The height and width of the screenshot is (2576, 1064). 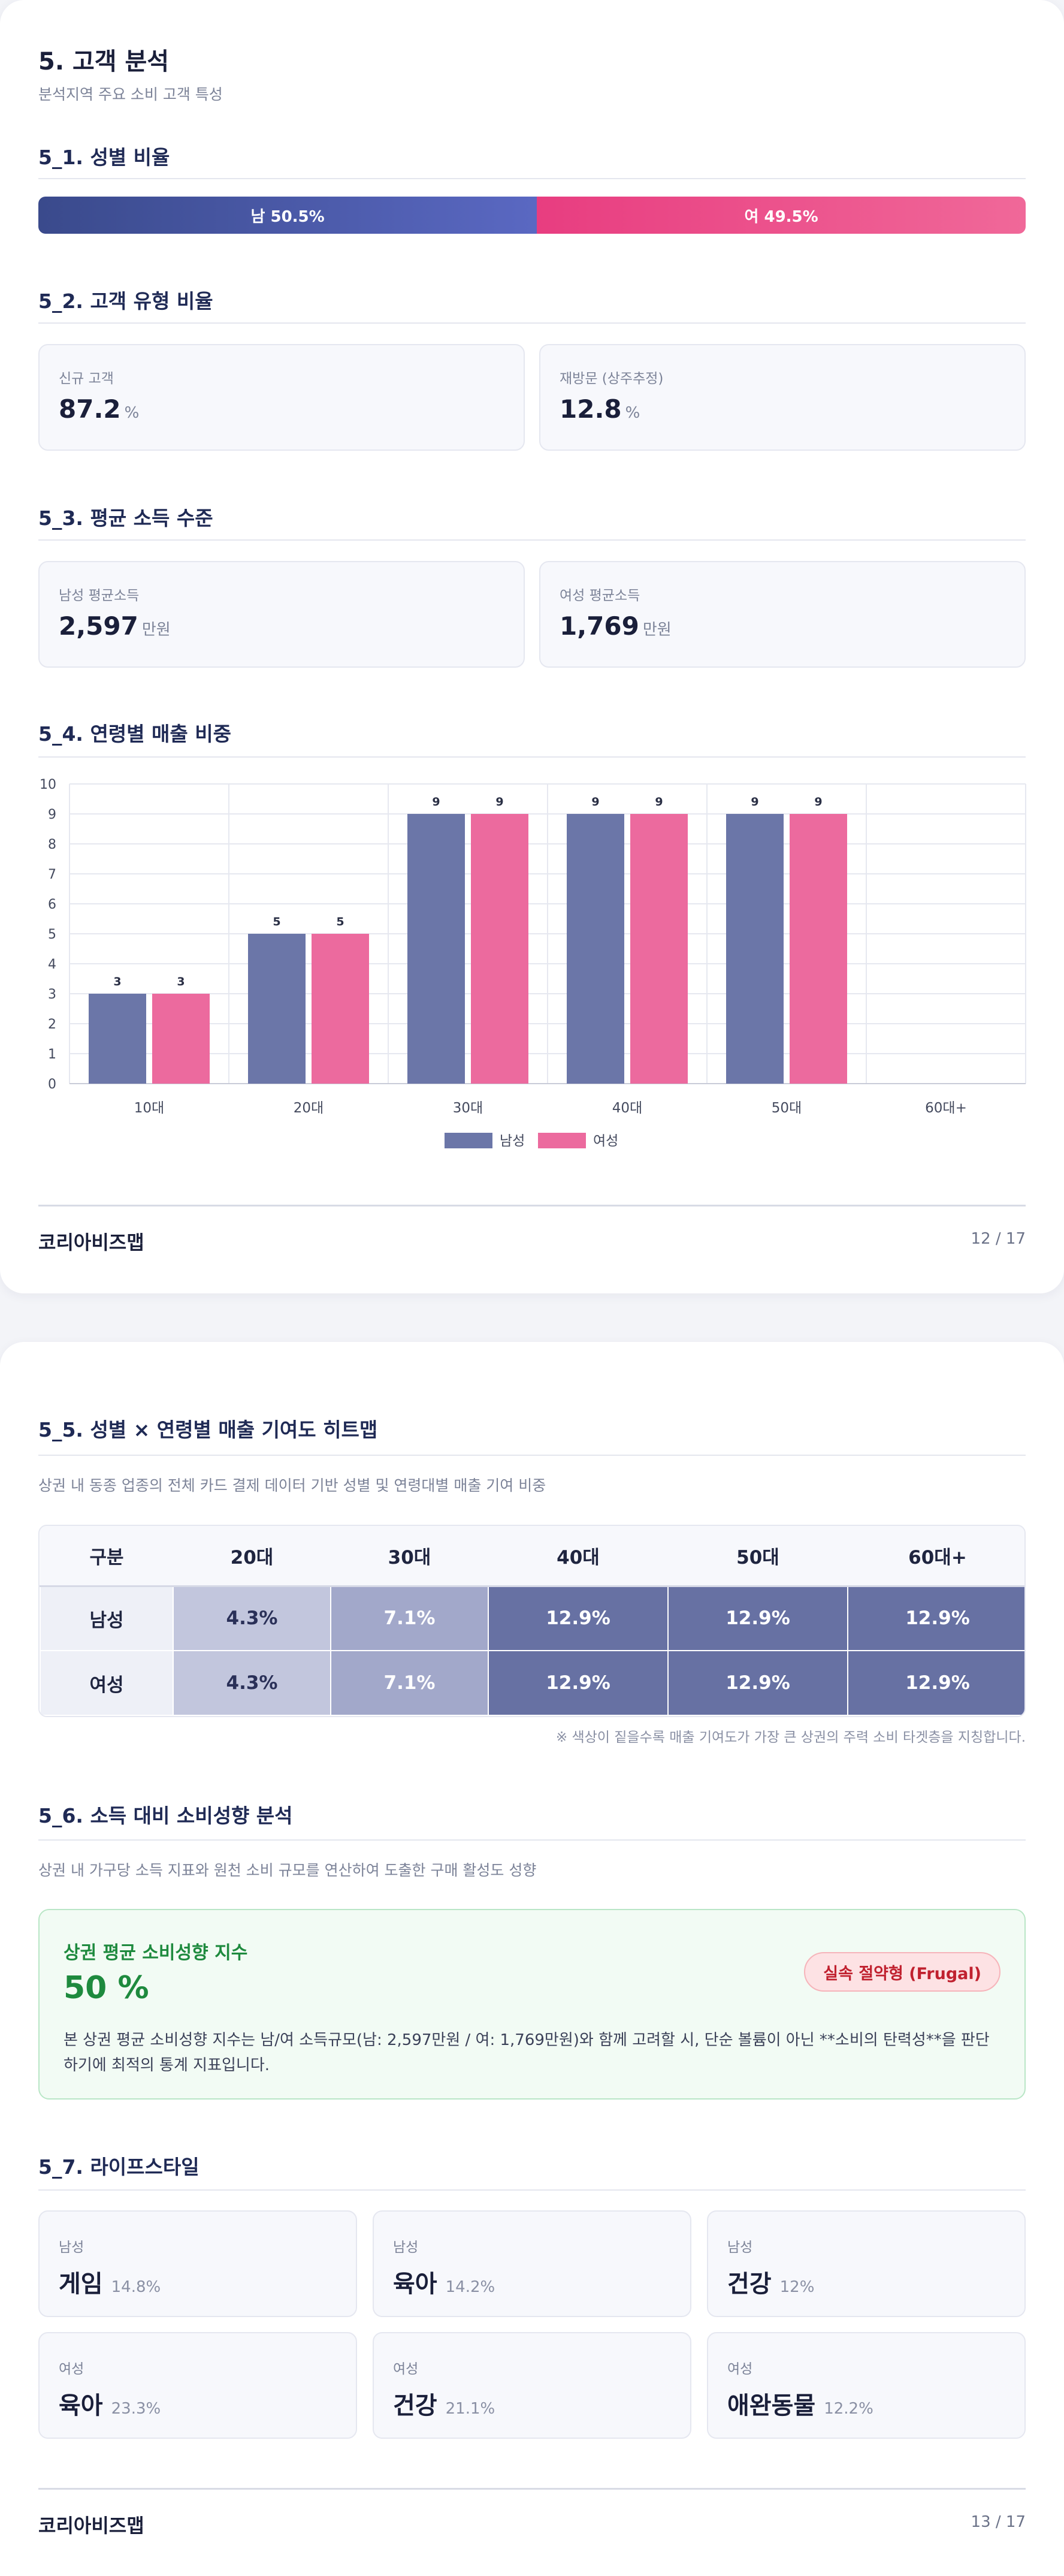 I want to click on female-ratio-segment: 여 49.5%, so click(x=781, y=216).